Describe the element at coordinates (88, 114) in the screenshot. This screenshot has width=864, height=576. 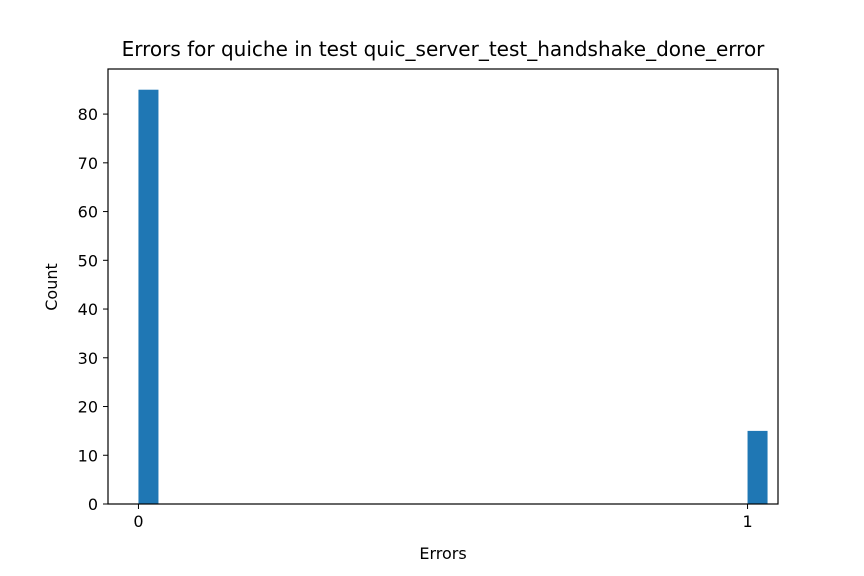
I see `y-tick-label: 80` at that location.